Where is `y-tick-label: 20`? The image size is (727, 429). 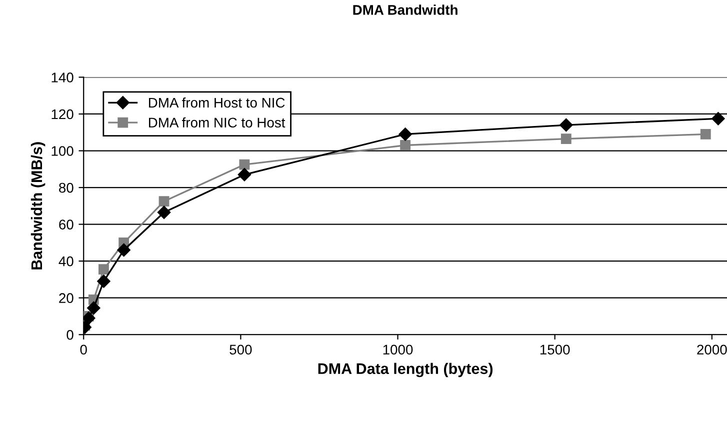 y-tick-label: 20 is located at coordinates (66, 298).